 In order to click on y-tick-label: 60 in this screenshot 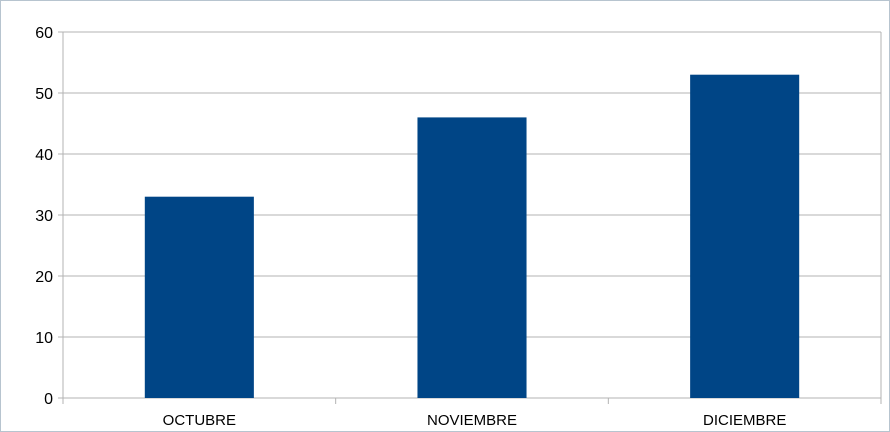, I will do `click(44, 33)`.